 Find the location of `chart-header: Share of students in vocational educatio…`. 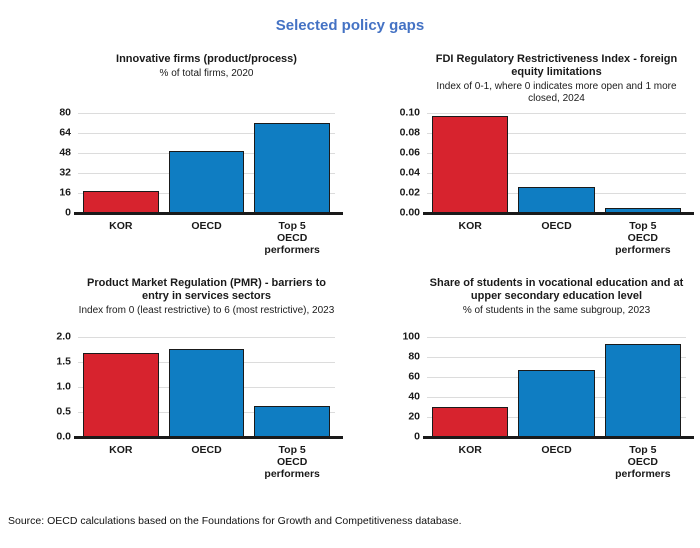

chart-header: Share of students in vocational educatio… is located at coordinates (535, 307).